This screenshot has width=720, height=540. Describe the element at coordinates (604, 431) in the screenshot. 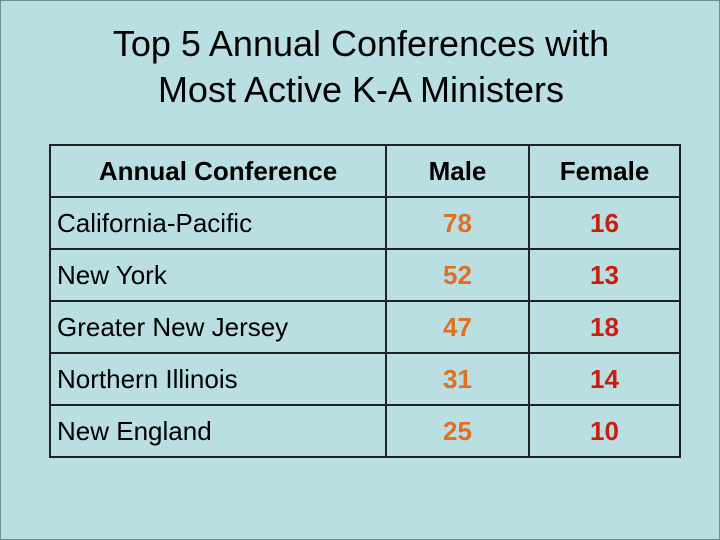

I see `female-count: 10` at that location.